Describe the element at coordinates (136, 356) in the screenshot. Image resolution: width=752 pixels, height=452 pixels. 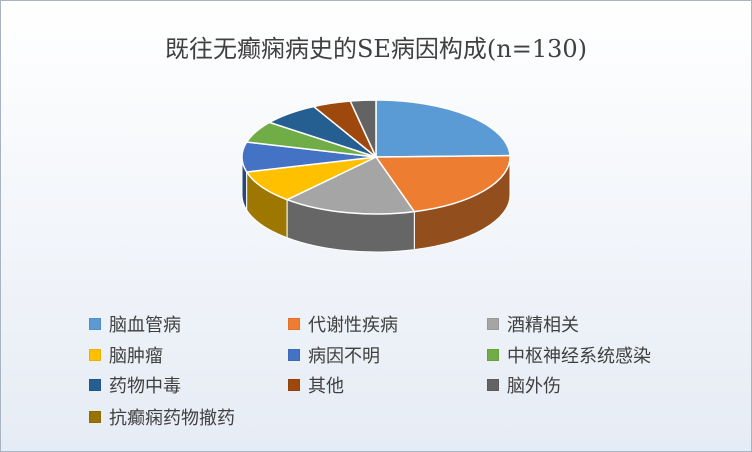
I see `legend-label: 脑肿瘤` at that location.